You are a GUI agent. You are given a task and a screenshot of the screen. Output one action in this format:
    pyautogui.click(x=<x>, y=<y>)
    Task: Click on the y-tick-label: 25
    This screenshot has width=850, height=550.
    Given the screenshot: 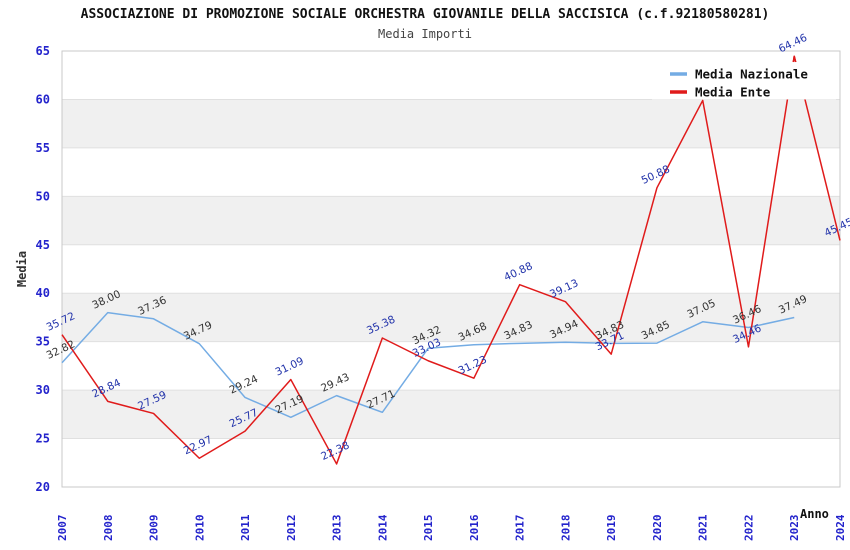 What is the action you would take?
    pyautogui.click(x=43, y=439)
    